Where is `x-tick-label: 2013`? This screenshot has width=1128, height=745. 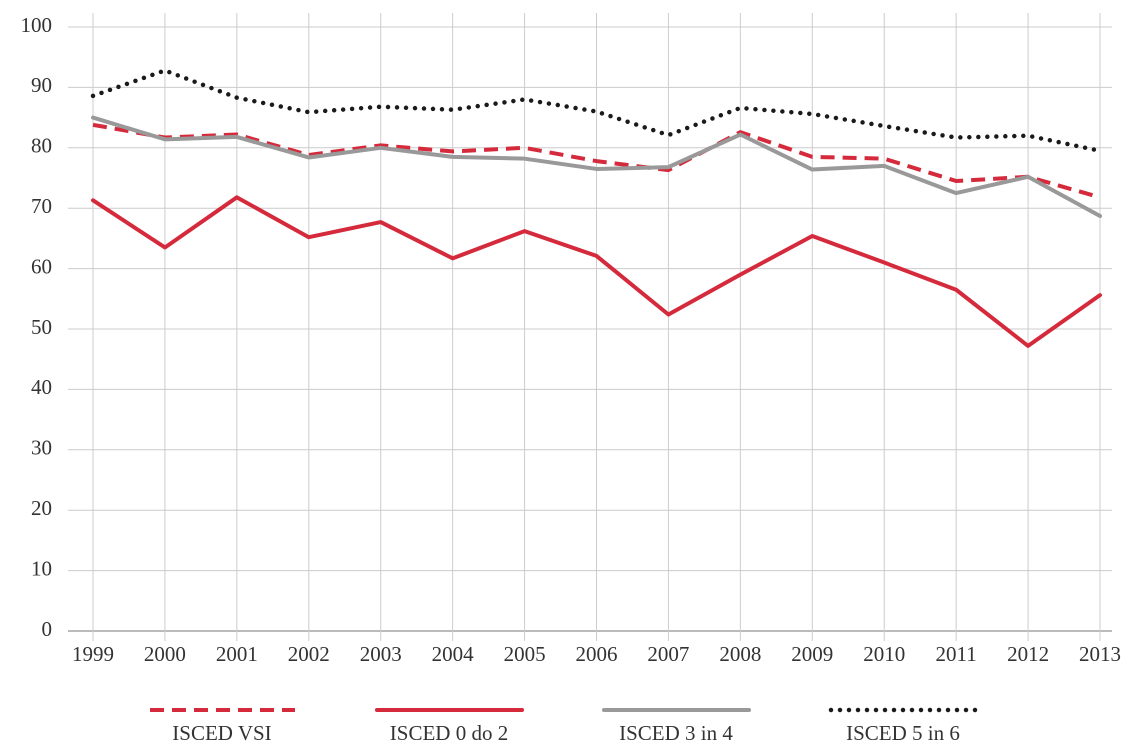
x-tick-label: 2013 is located at coordinates (1100, 654).